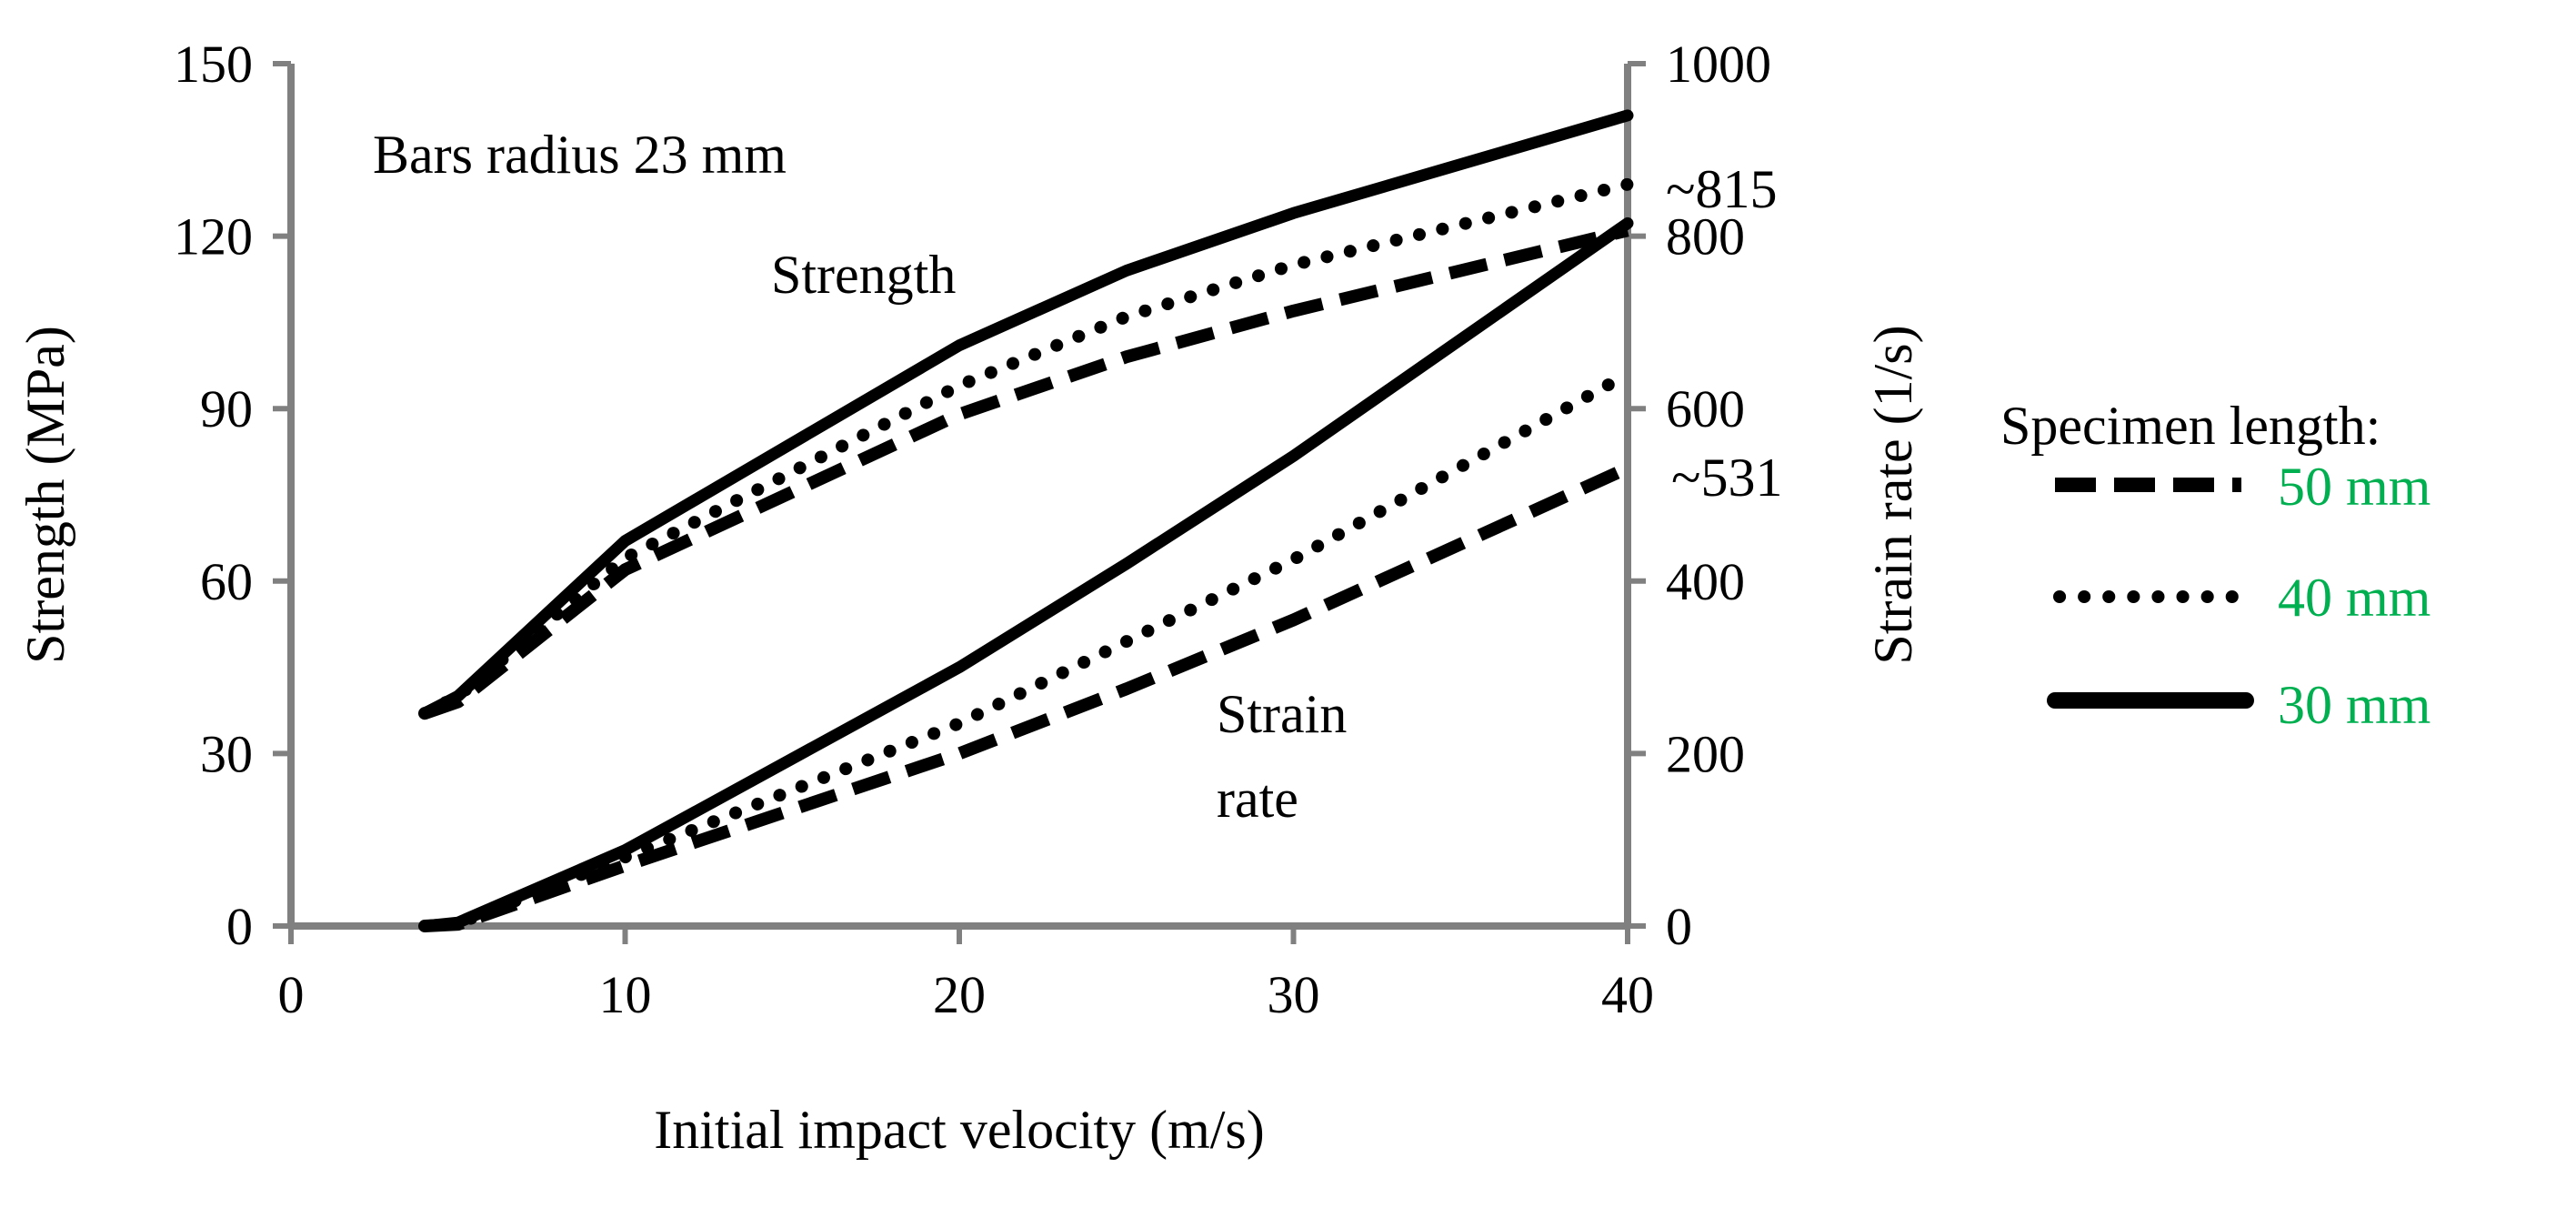  What do you see at coordinates (213, 64) in the screenshot?
I see `y-left-tick-label: 150` at bounding box center [213, 64].